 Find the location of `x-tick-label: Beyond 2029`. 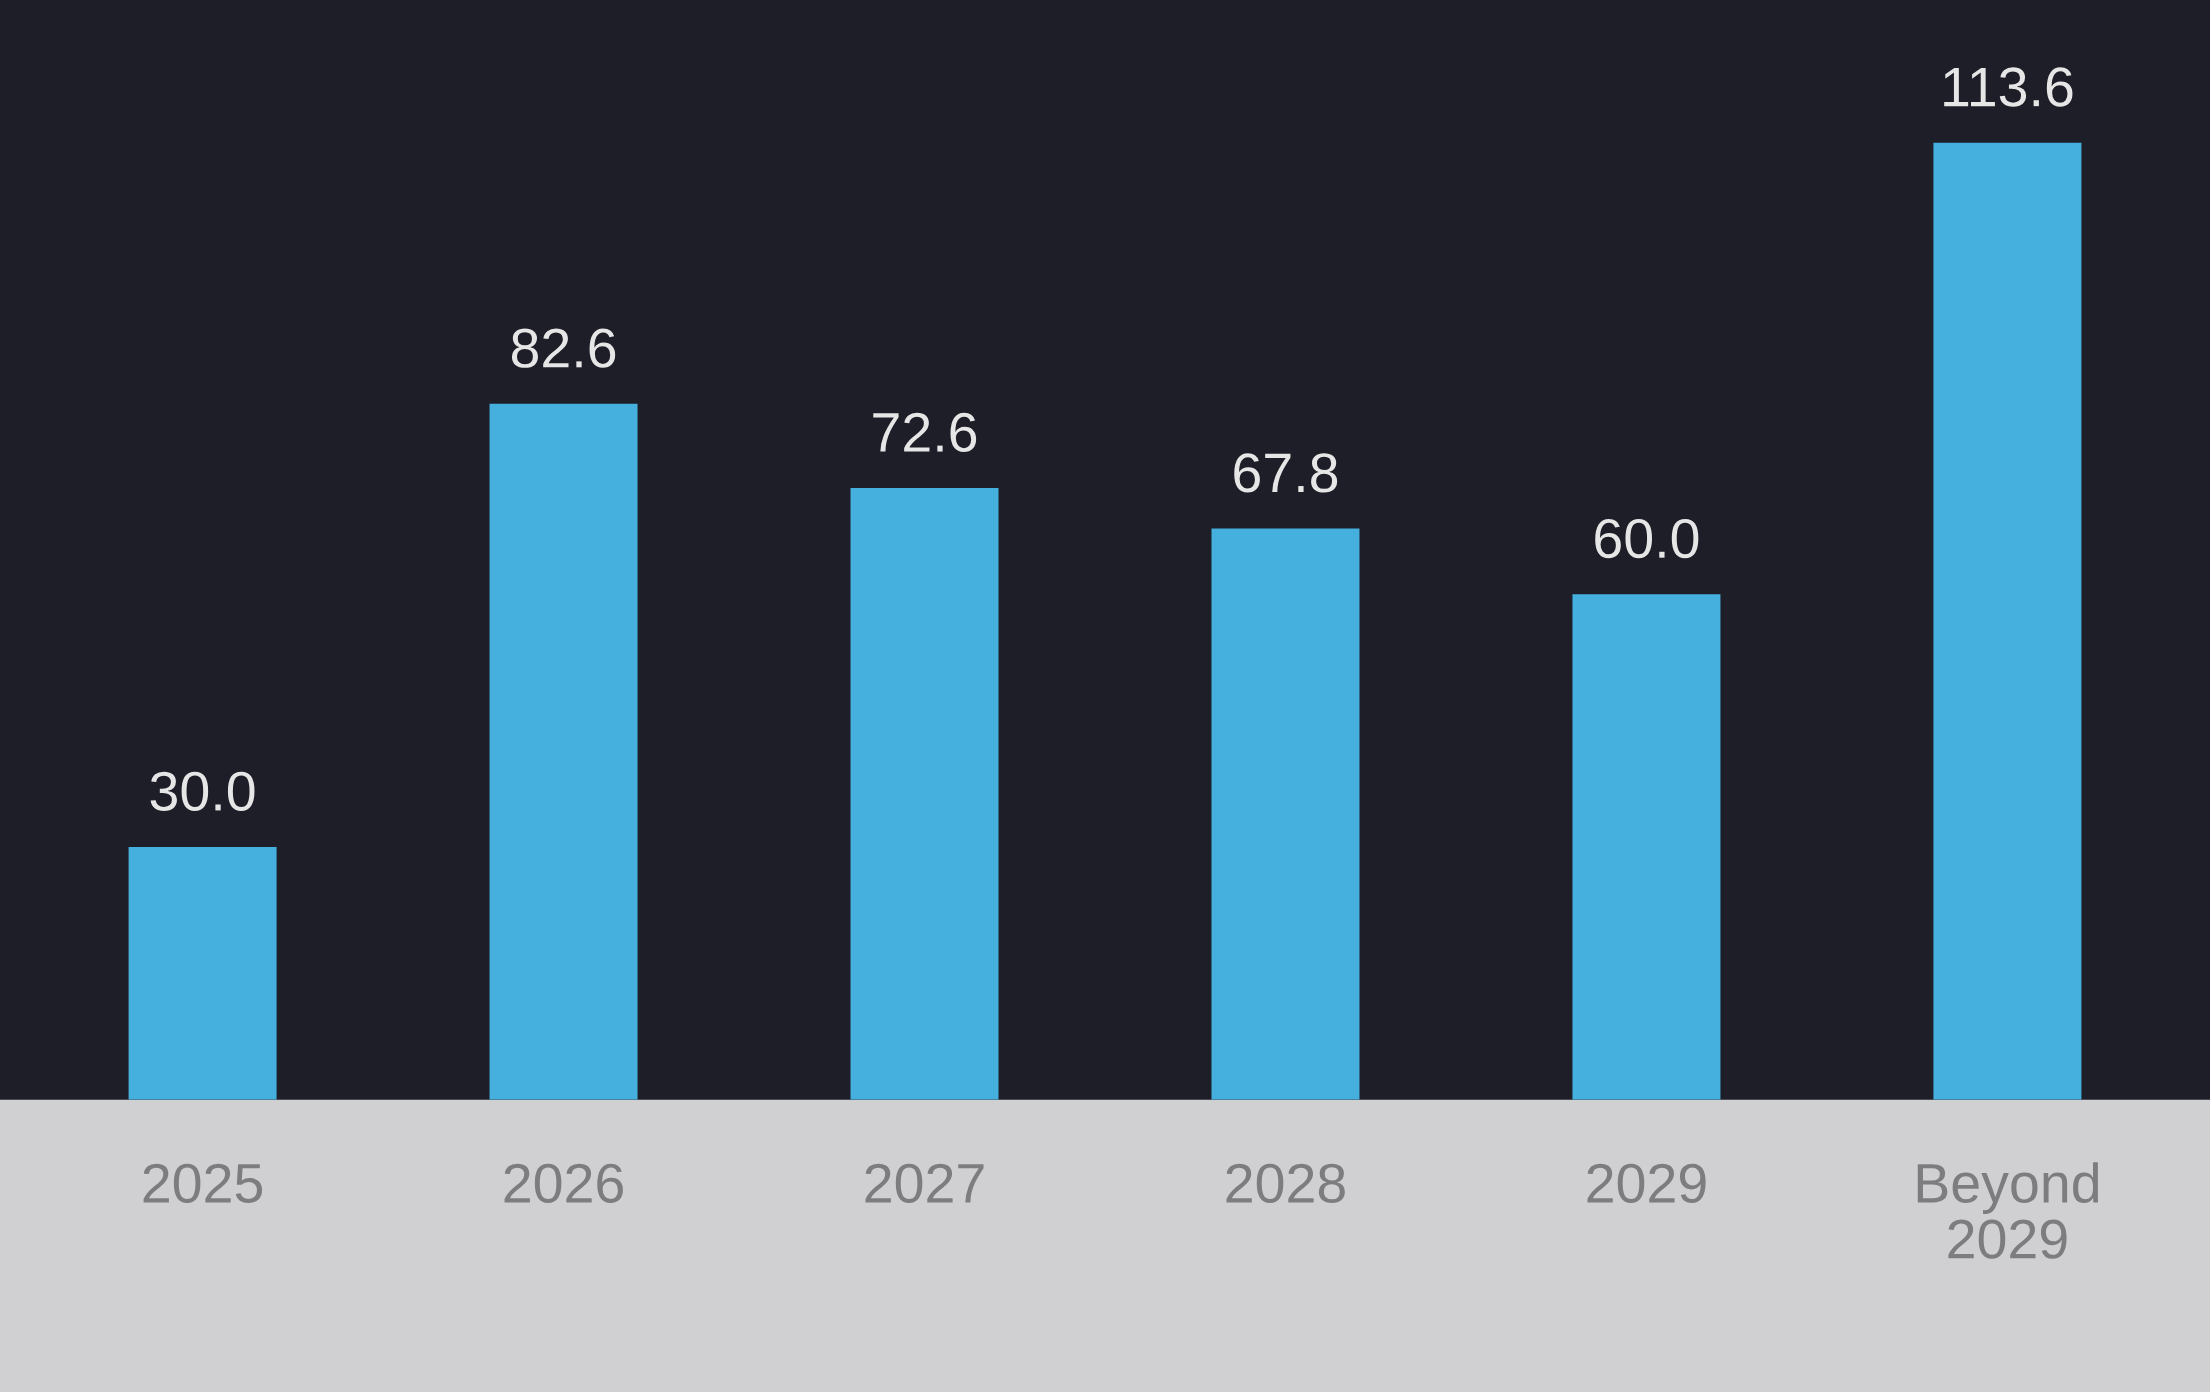

x-tick-label: Beyond 2029 is located at coordinates (2008, 1210).